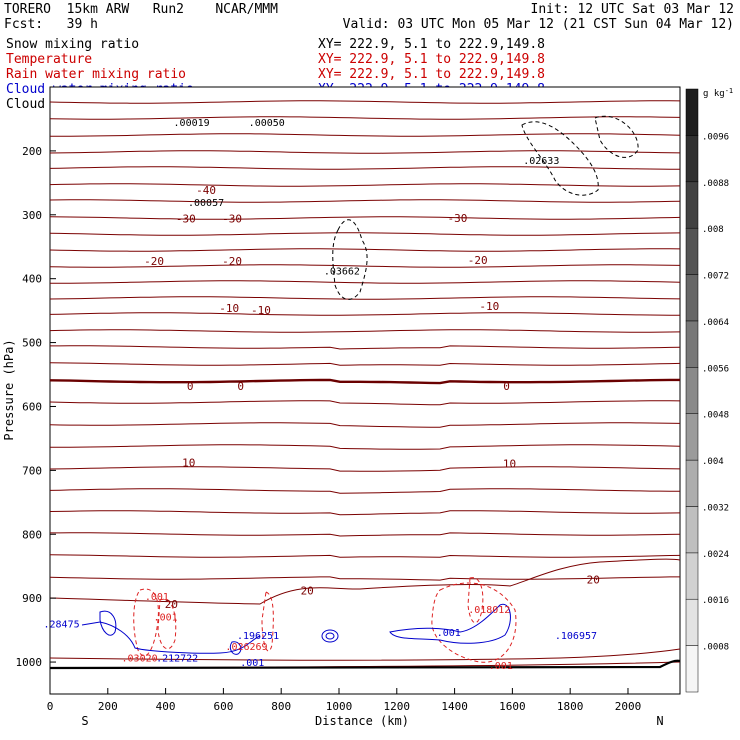 Image resolution: width=740 pixels, height=740 pixels. Describe the element at coordinates (267, 123) in the screenshot. I see `maximum-label: .00050` at that location.